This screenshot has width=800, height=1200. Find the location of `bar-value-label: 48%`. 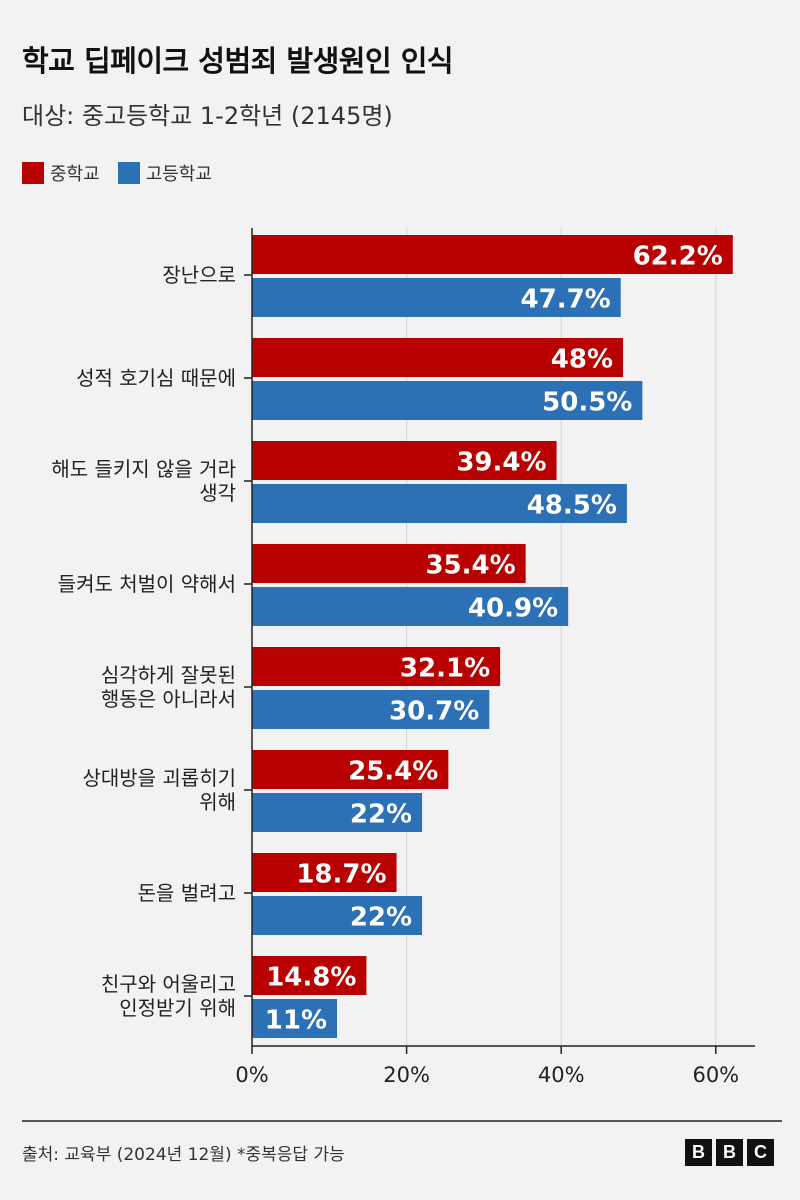

bar-value-label: 48% is located at coordinates (582, 360).